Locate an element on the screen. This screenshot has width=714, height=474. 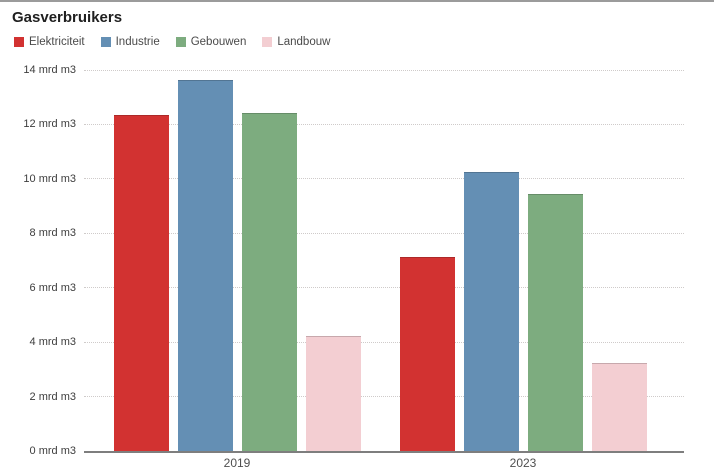
top-divider is located at coordinates (357, 1).